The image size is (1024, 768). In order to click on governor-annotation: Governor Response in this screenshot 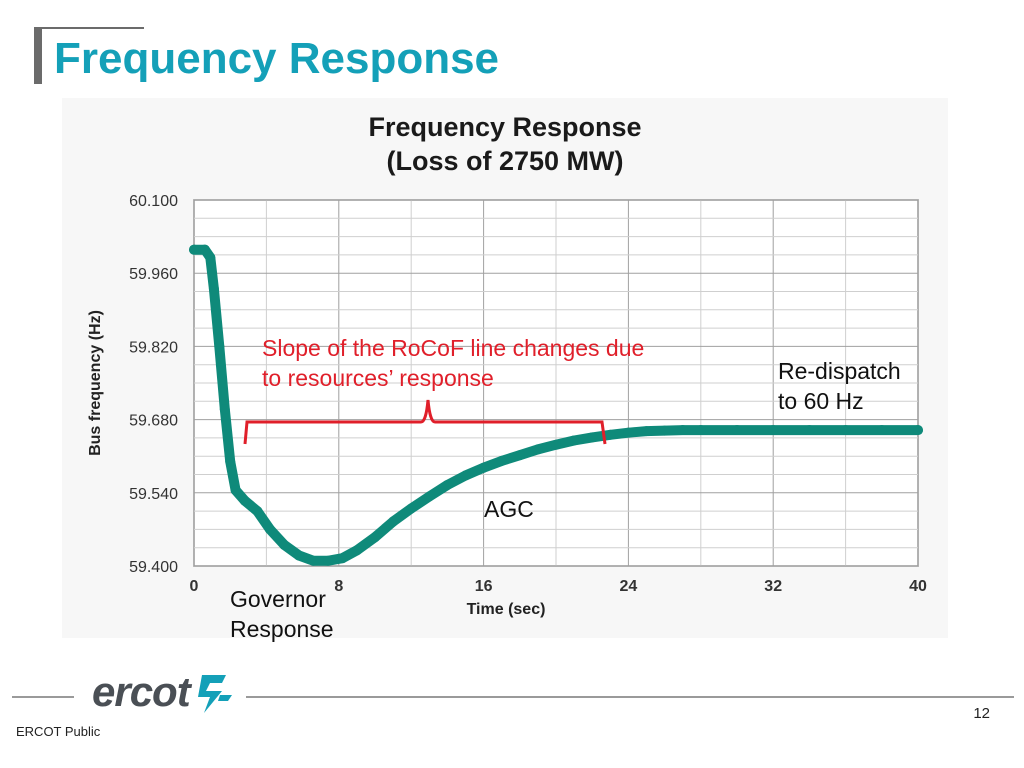, I will do `click(282, 614)`.